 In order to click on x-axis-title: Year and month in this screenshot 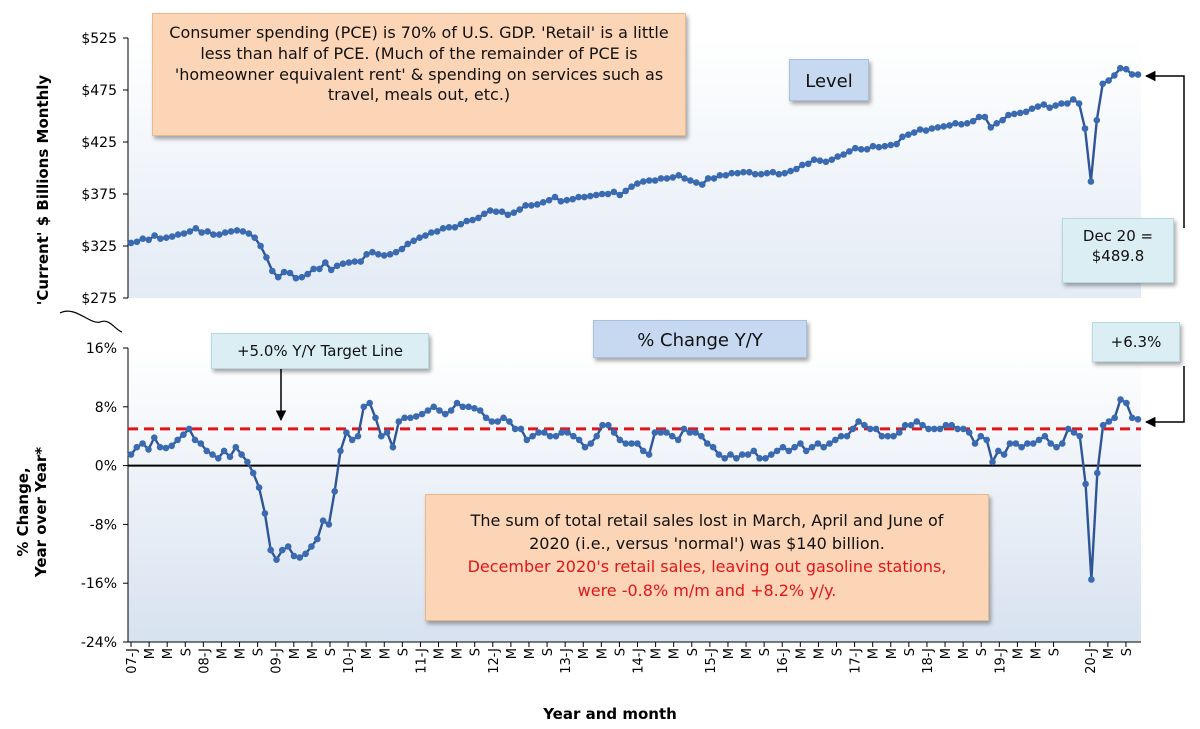, I will do `click(609, 714)`.